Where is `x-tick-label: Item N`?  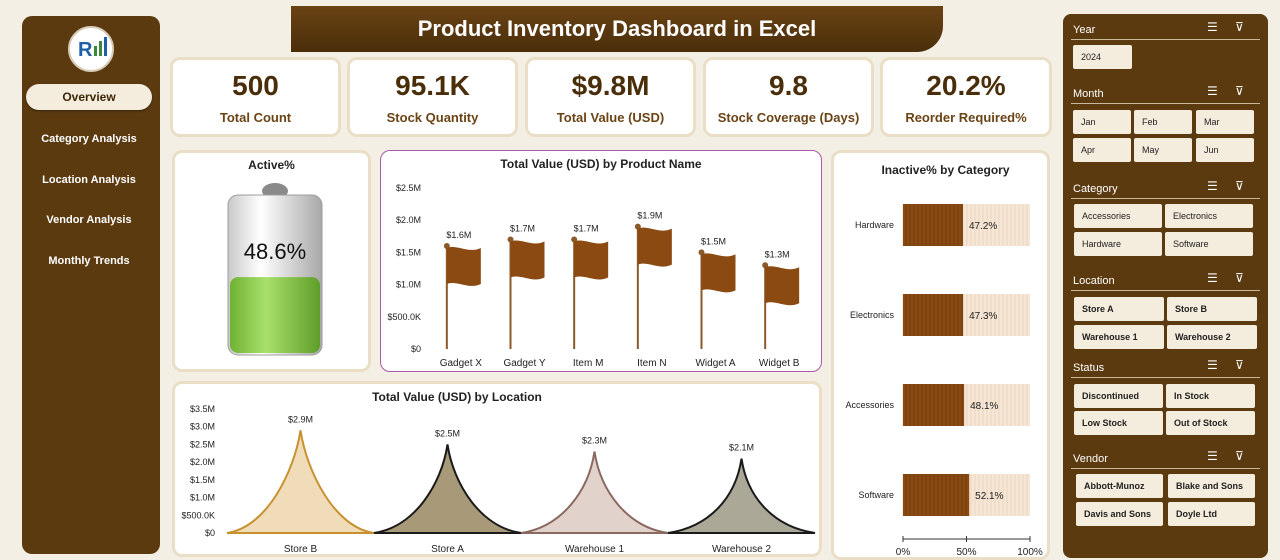 x-tick-label: Item N is located at coordinates (651, 363).